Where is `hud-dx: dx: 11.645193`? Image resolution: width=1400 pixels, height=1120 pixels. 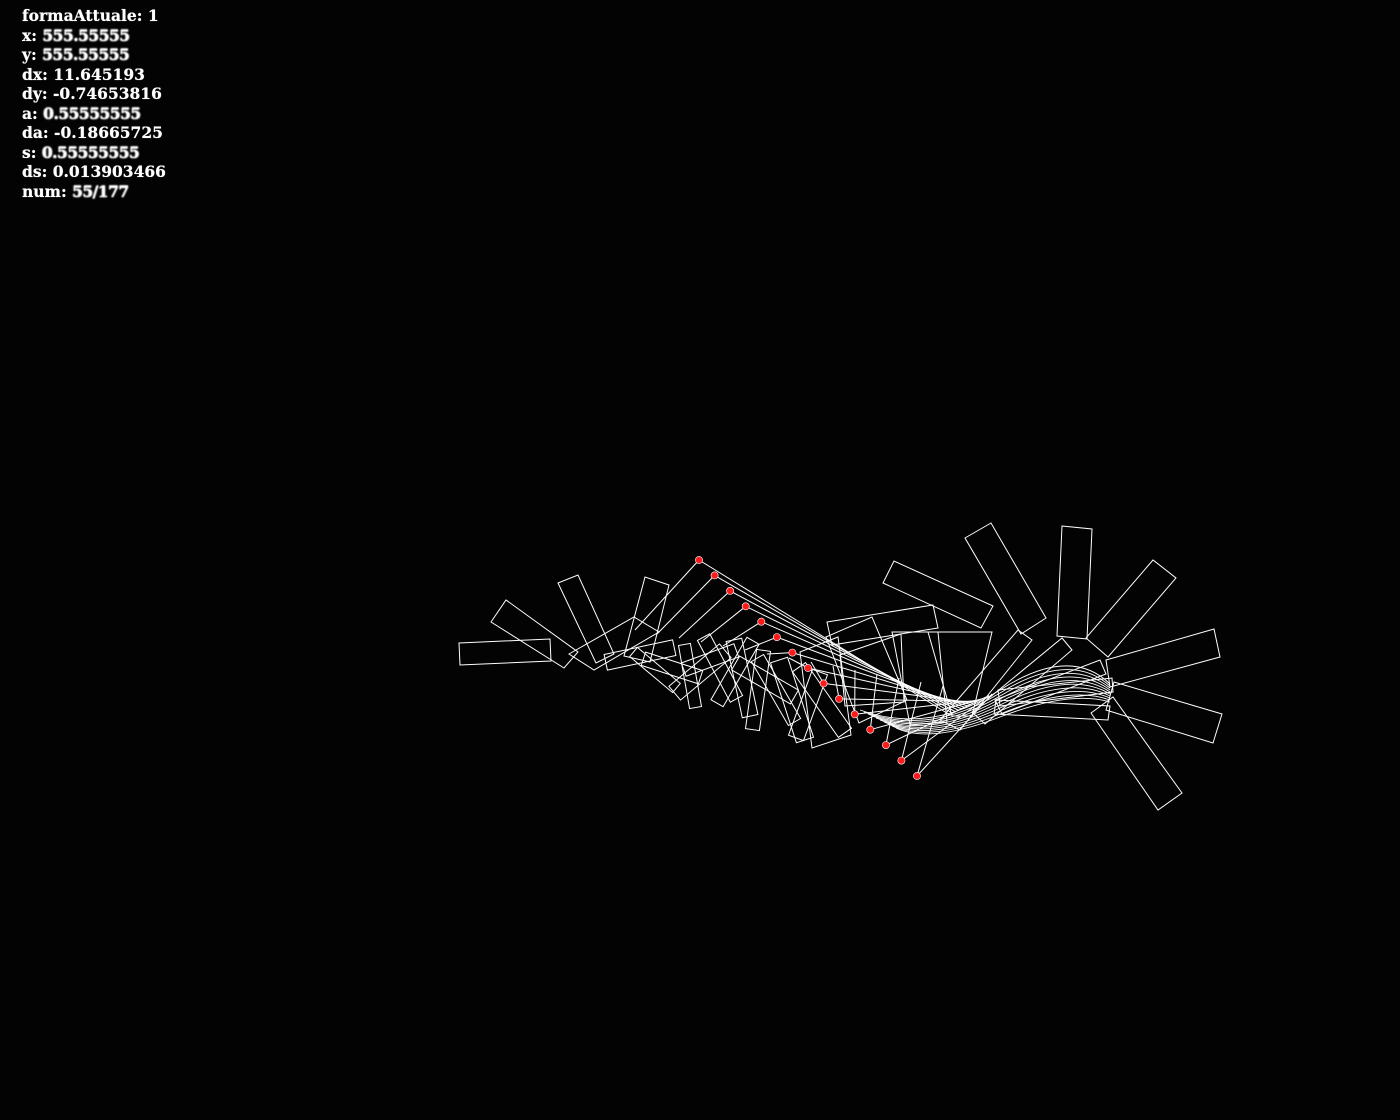 hud-dx: dx: 11.645193 is located at coordinates (83, 74).